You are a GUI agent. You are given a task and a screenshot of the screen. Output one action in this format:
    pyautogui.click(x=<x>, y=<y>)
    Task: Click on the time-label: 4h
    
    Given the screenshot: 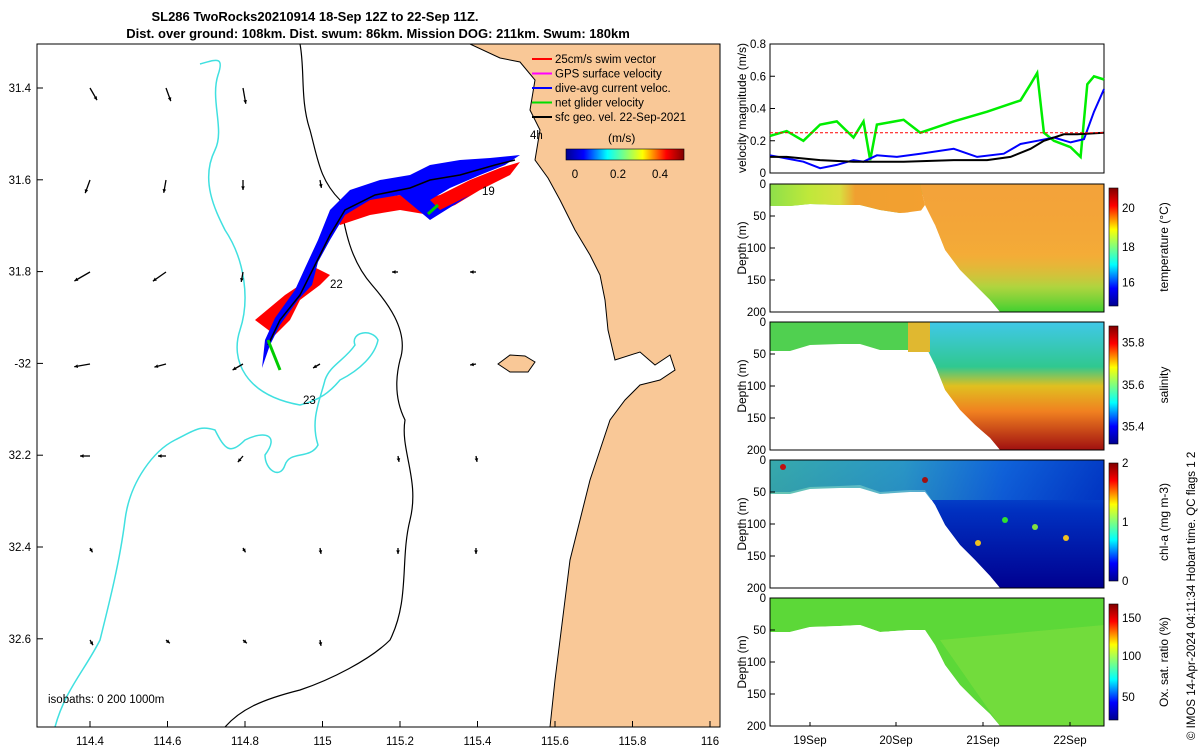 What is the action you would take?
    pyautogui.click(x=536, y=136)
    